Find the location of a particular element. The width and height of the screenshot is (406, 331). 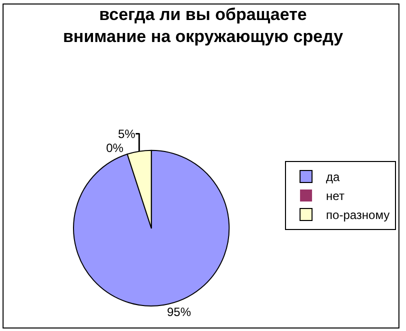

data-label: 5% is located at coordinates (127, 133).